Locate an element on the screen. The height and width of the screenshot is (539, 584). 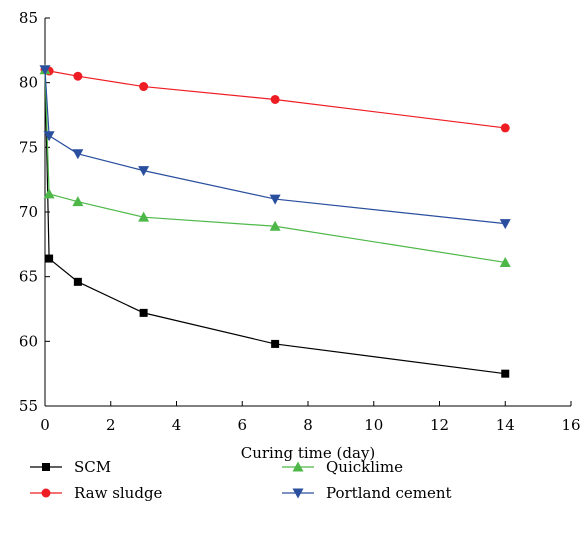
x-axis-title: Curing time (day) is located at coordinates (308, 453).